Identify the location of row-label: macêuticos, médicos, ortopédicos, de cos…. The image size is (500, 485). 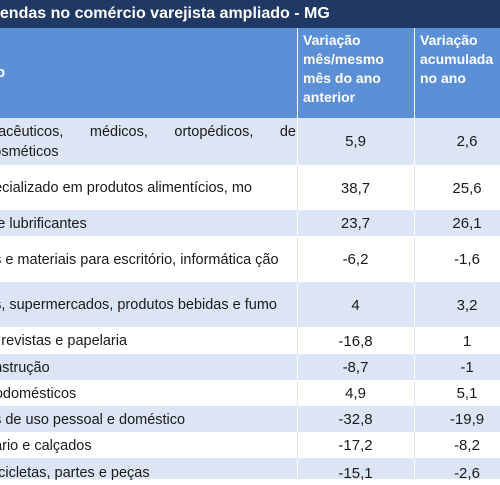
(148, 141).